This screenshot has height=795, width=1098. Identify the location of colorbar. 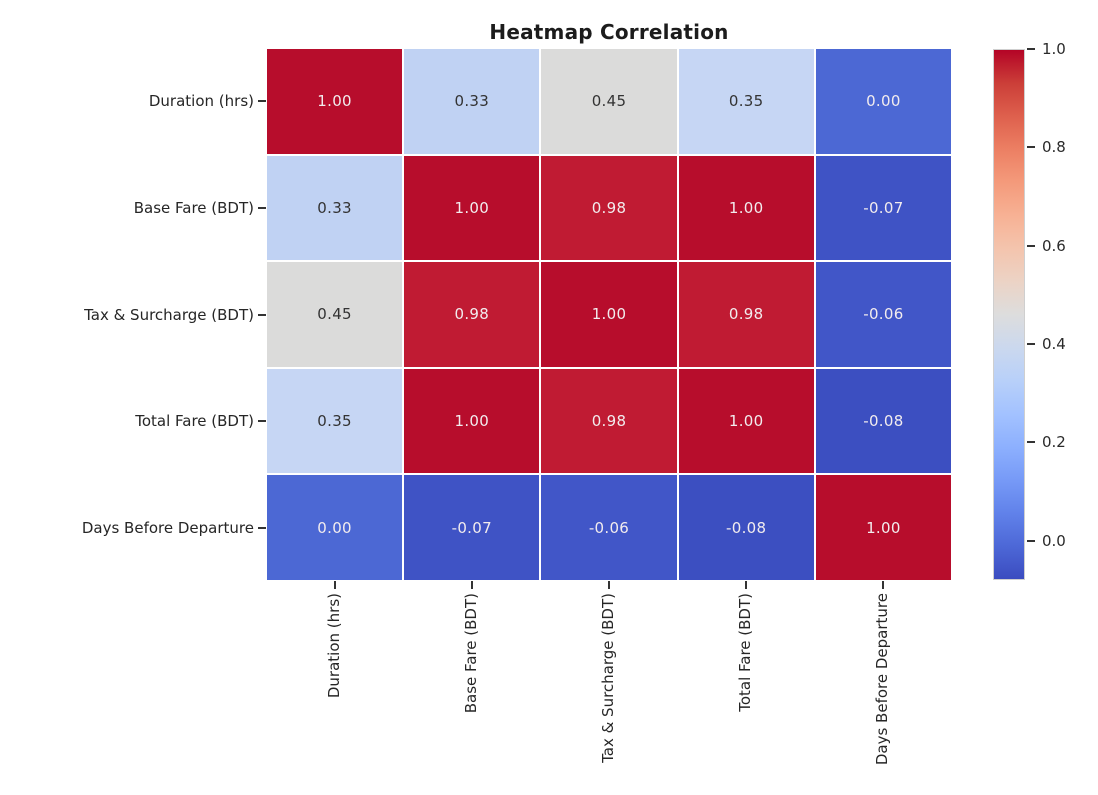
(1009, 314).